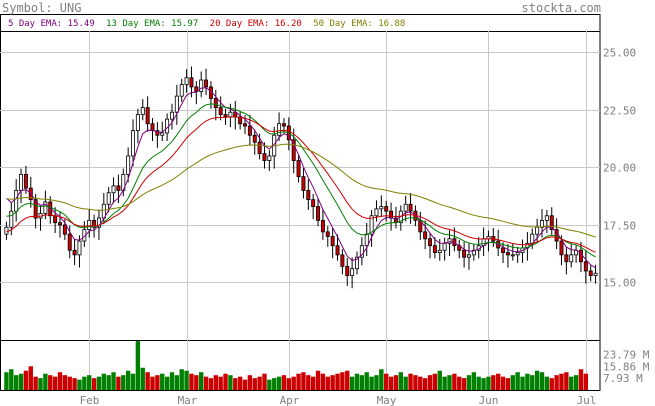  I want to click on ema-13-label: 13 Day EMA: 15.97, so click(152, 24).